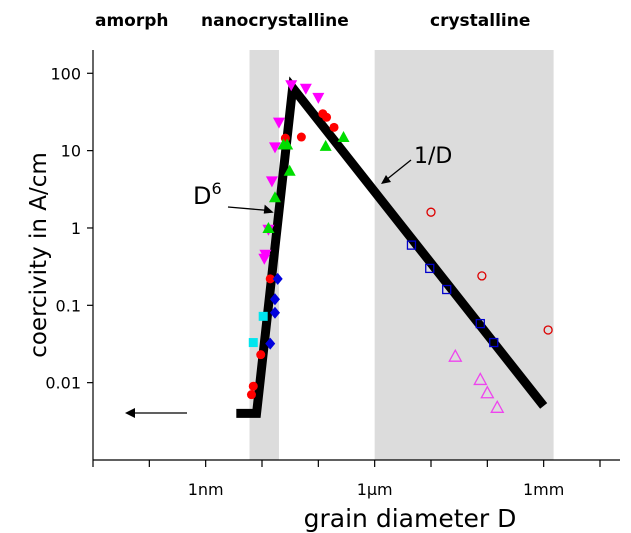 The image size is (631, 533). Describe the element at coordinates (216, 188) in the screenshot. I see `annotation-d6-sup: 6` at that location.